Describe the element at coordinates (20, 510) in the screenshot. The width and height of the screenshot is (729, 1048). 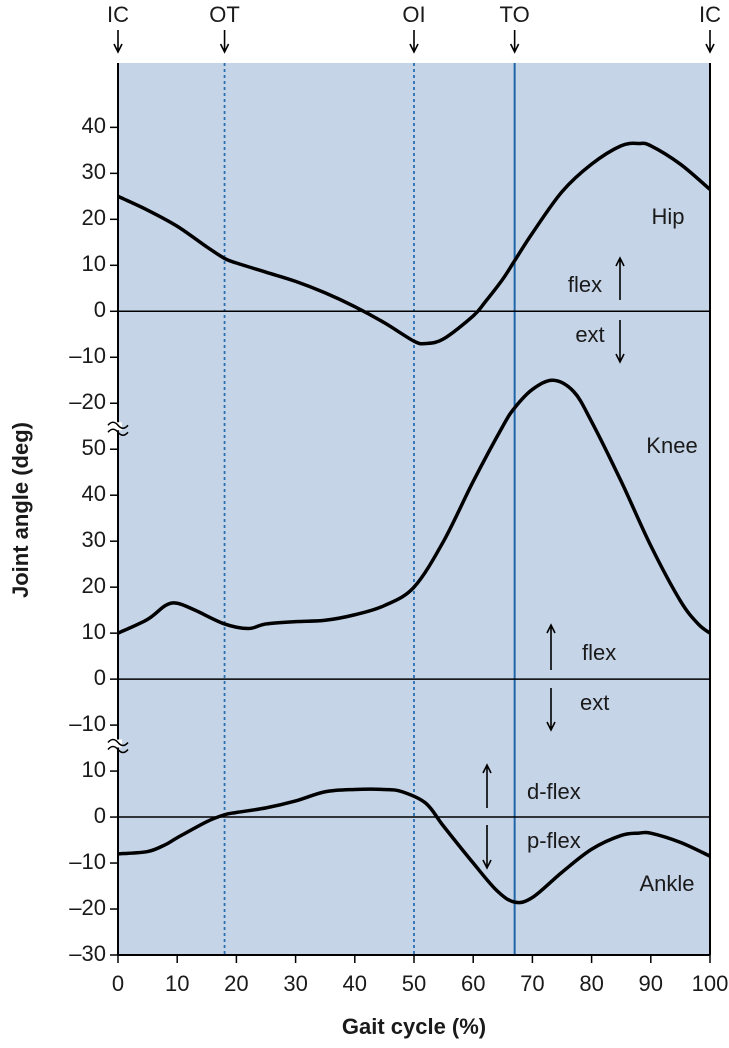
I see `y-axis-label: Joint angle (deg)` at that location.